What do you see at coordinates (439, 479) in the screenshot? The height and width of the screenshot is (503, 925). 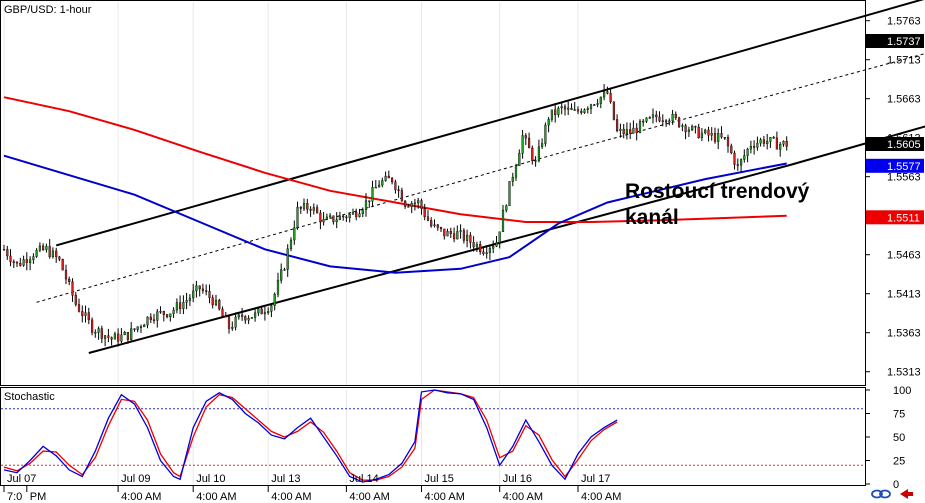 I see `date-label: Jul 15` at bounding box center [439, 479].